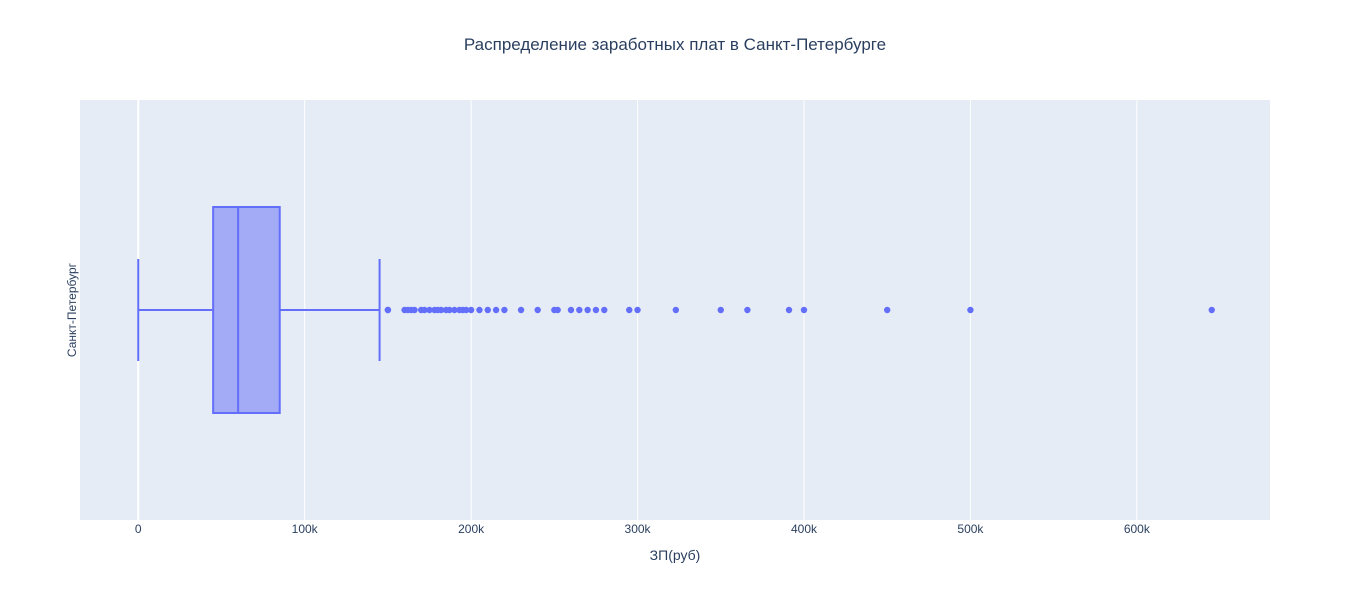 The image size is (1350, 600). What do you see at coordinates (1137, 529) in the screenshot?
I see `x-tick-label: 600k` at bounding box center [1137, 529].